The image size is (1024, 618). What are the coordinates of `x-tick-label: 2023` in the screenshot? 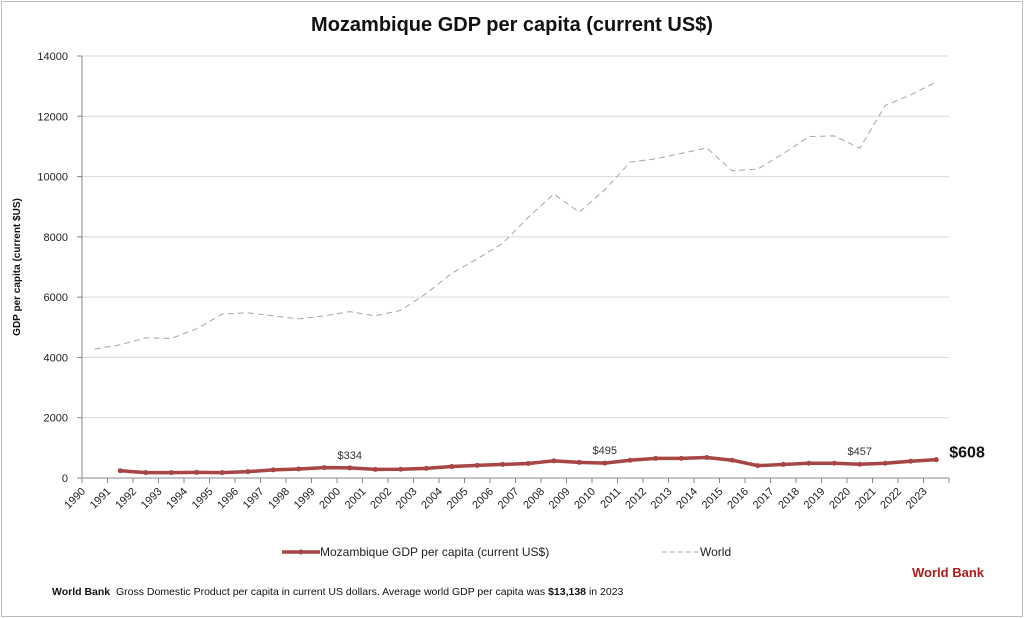 It's located at (917, 499).